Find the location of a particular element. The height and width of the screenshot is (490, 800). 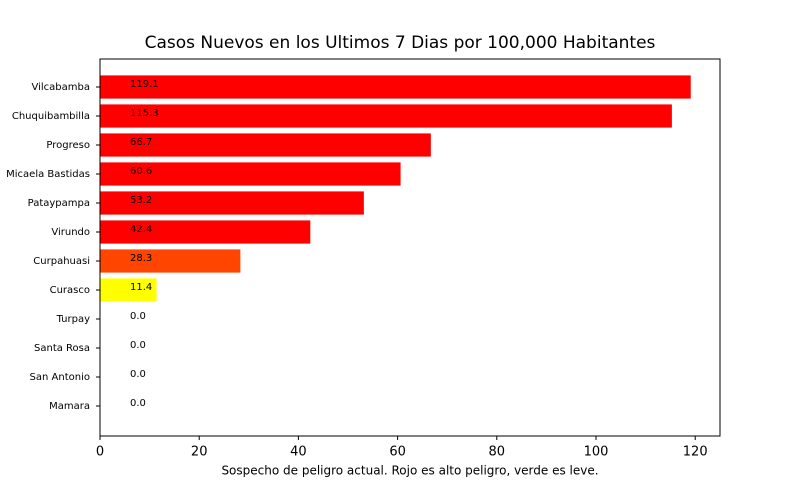

y-tick-label: Pataypampa is located at coordinates (59, 203).